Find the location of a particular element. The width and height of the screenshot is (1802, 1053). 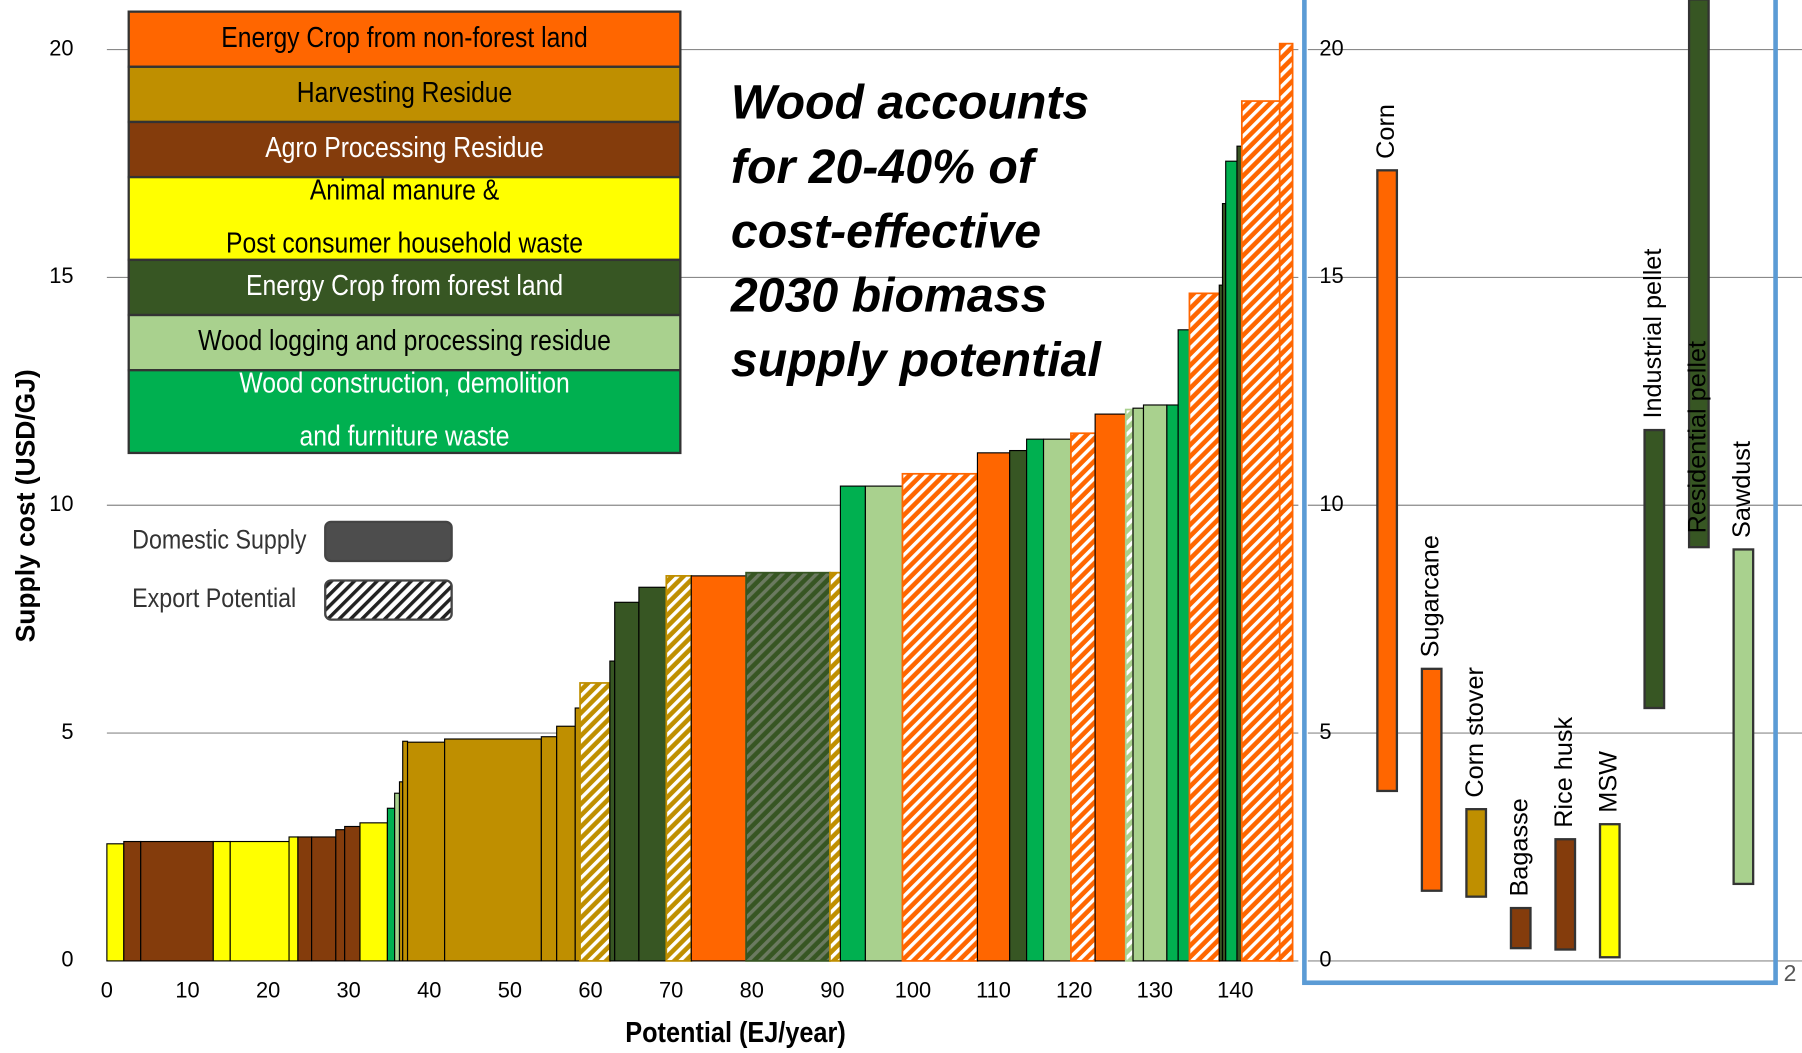

x-tick-label: 20 is located at coordinates (268, 990).